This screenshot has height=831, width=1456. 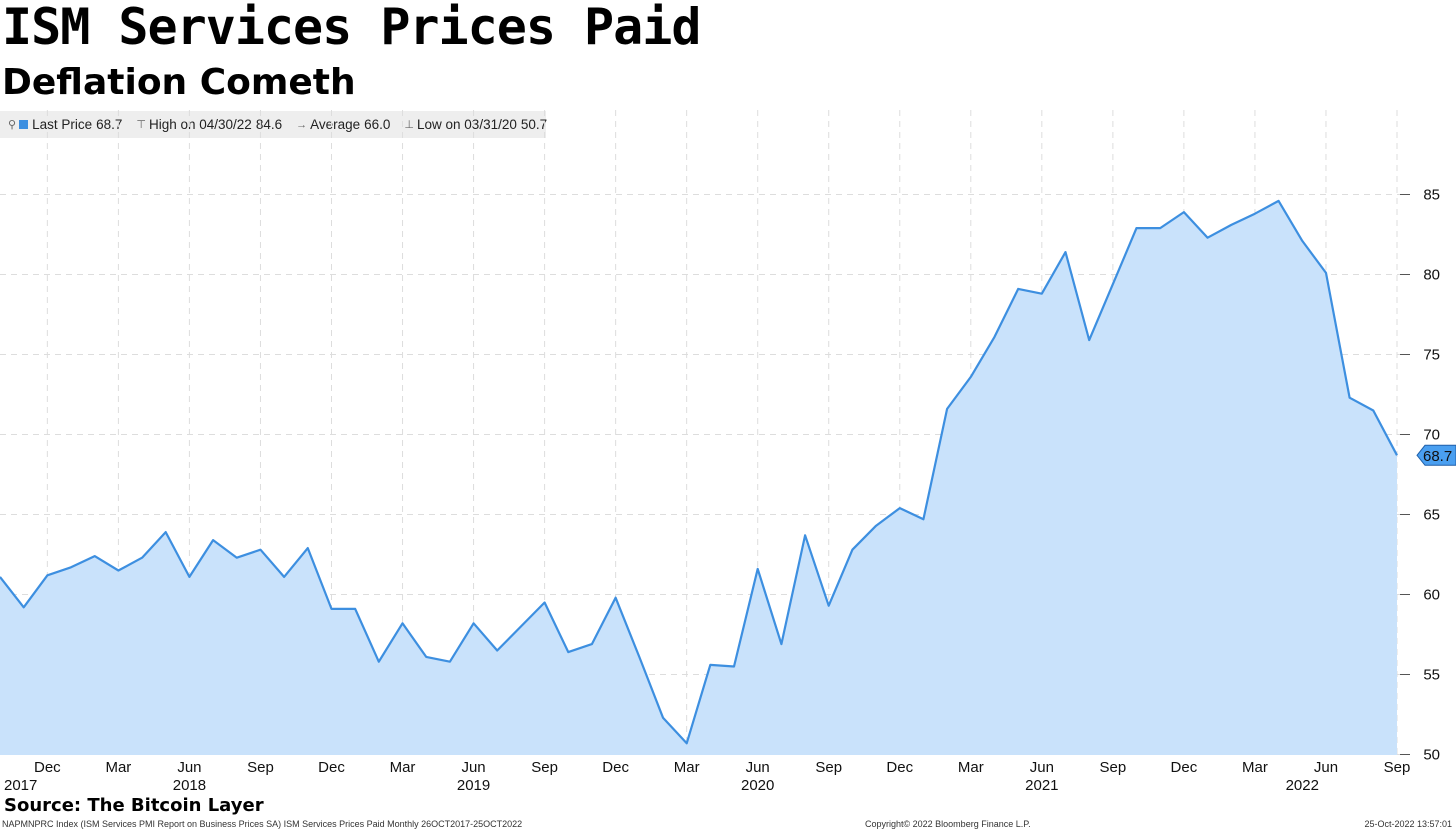 I want to click on series-swatch, so click(x=24, y=124).